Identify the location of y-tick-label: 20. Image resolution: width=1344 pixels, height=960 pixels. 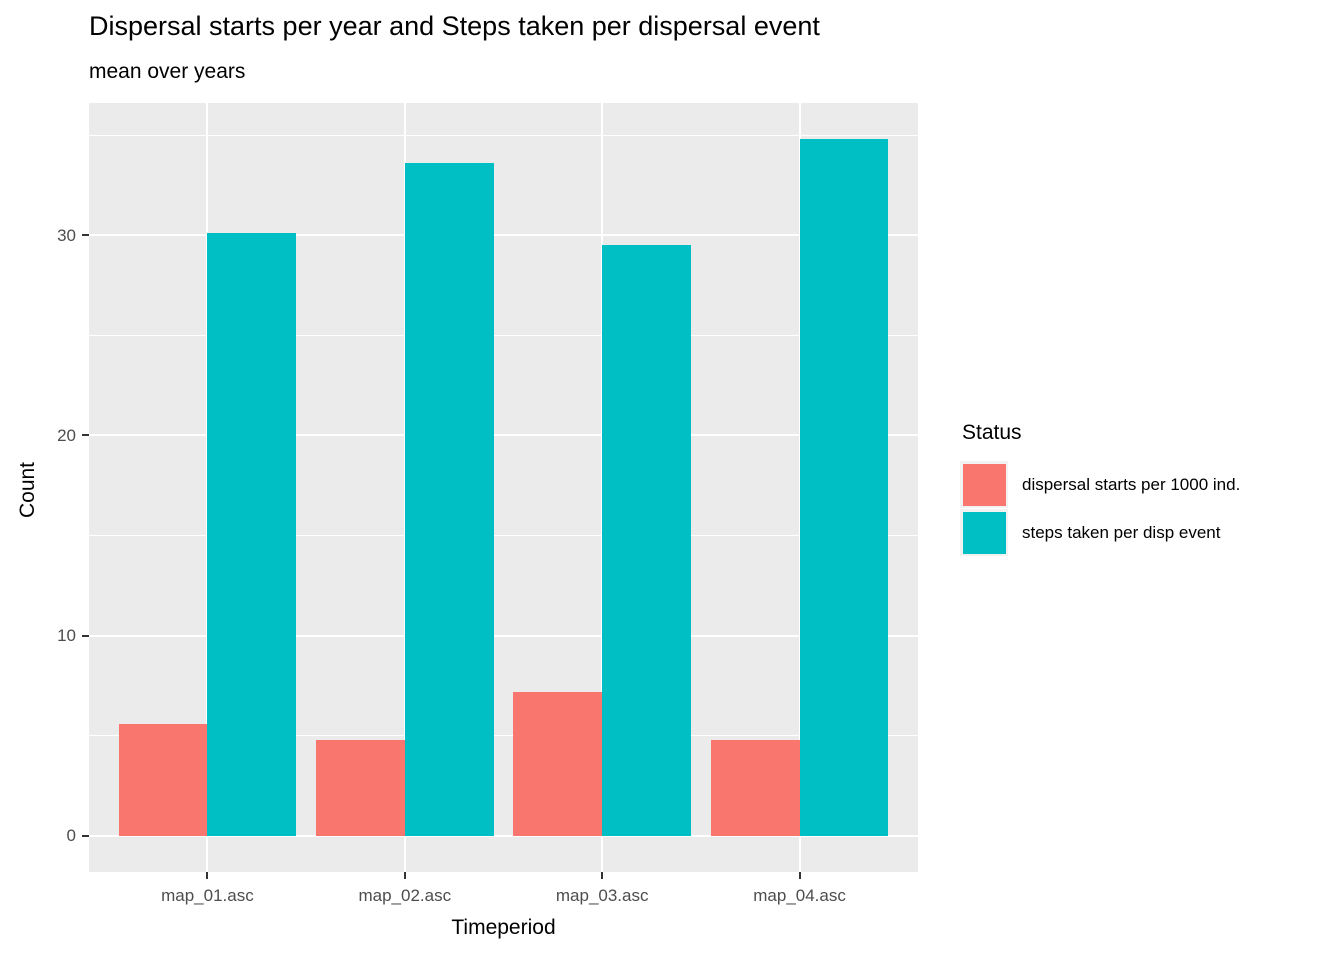
(66, 435).